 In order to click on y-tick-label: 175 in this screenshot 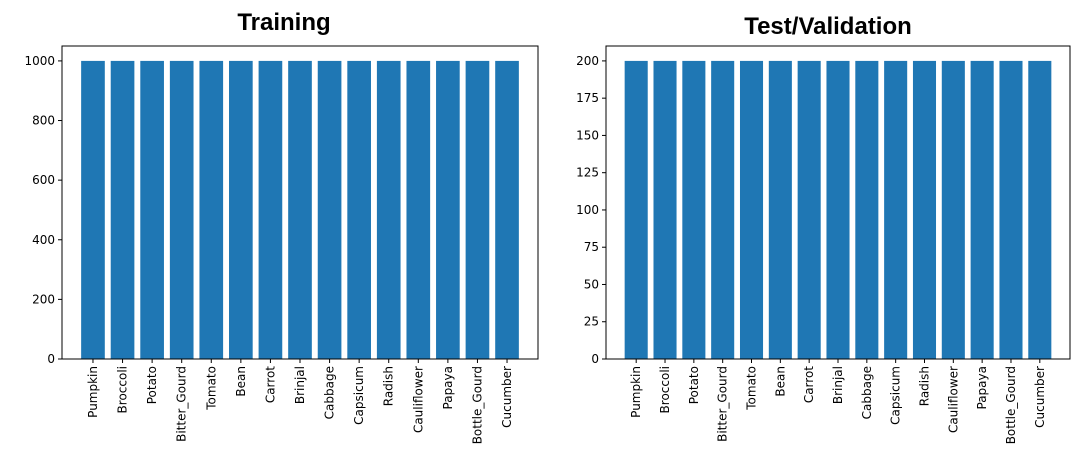, I will do `click(587, 98)`.